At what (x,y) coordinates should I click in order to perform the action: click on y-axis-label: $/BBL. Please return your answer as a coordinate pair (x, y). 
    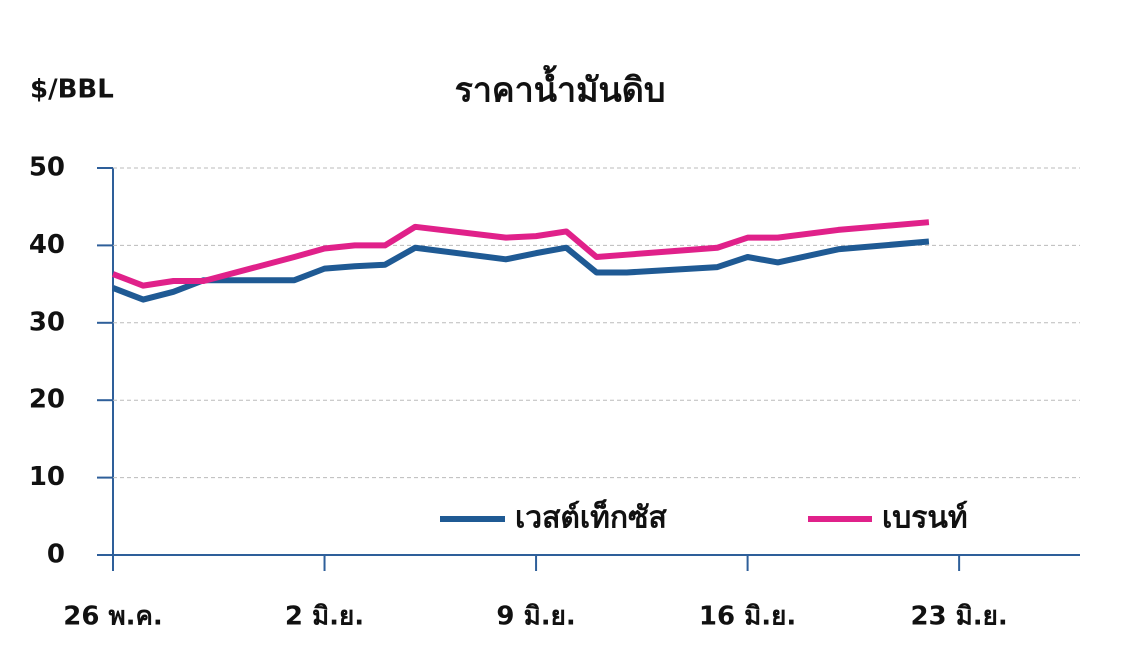
    Looking at the image, I should click on (72, 90).